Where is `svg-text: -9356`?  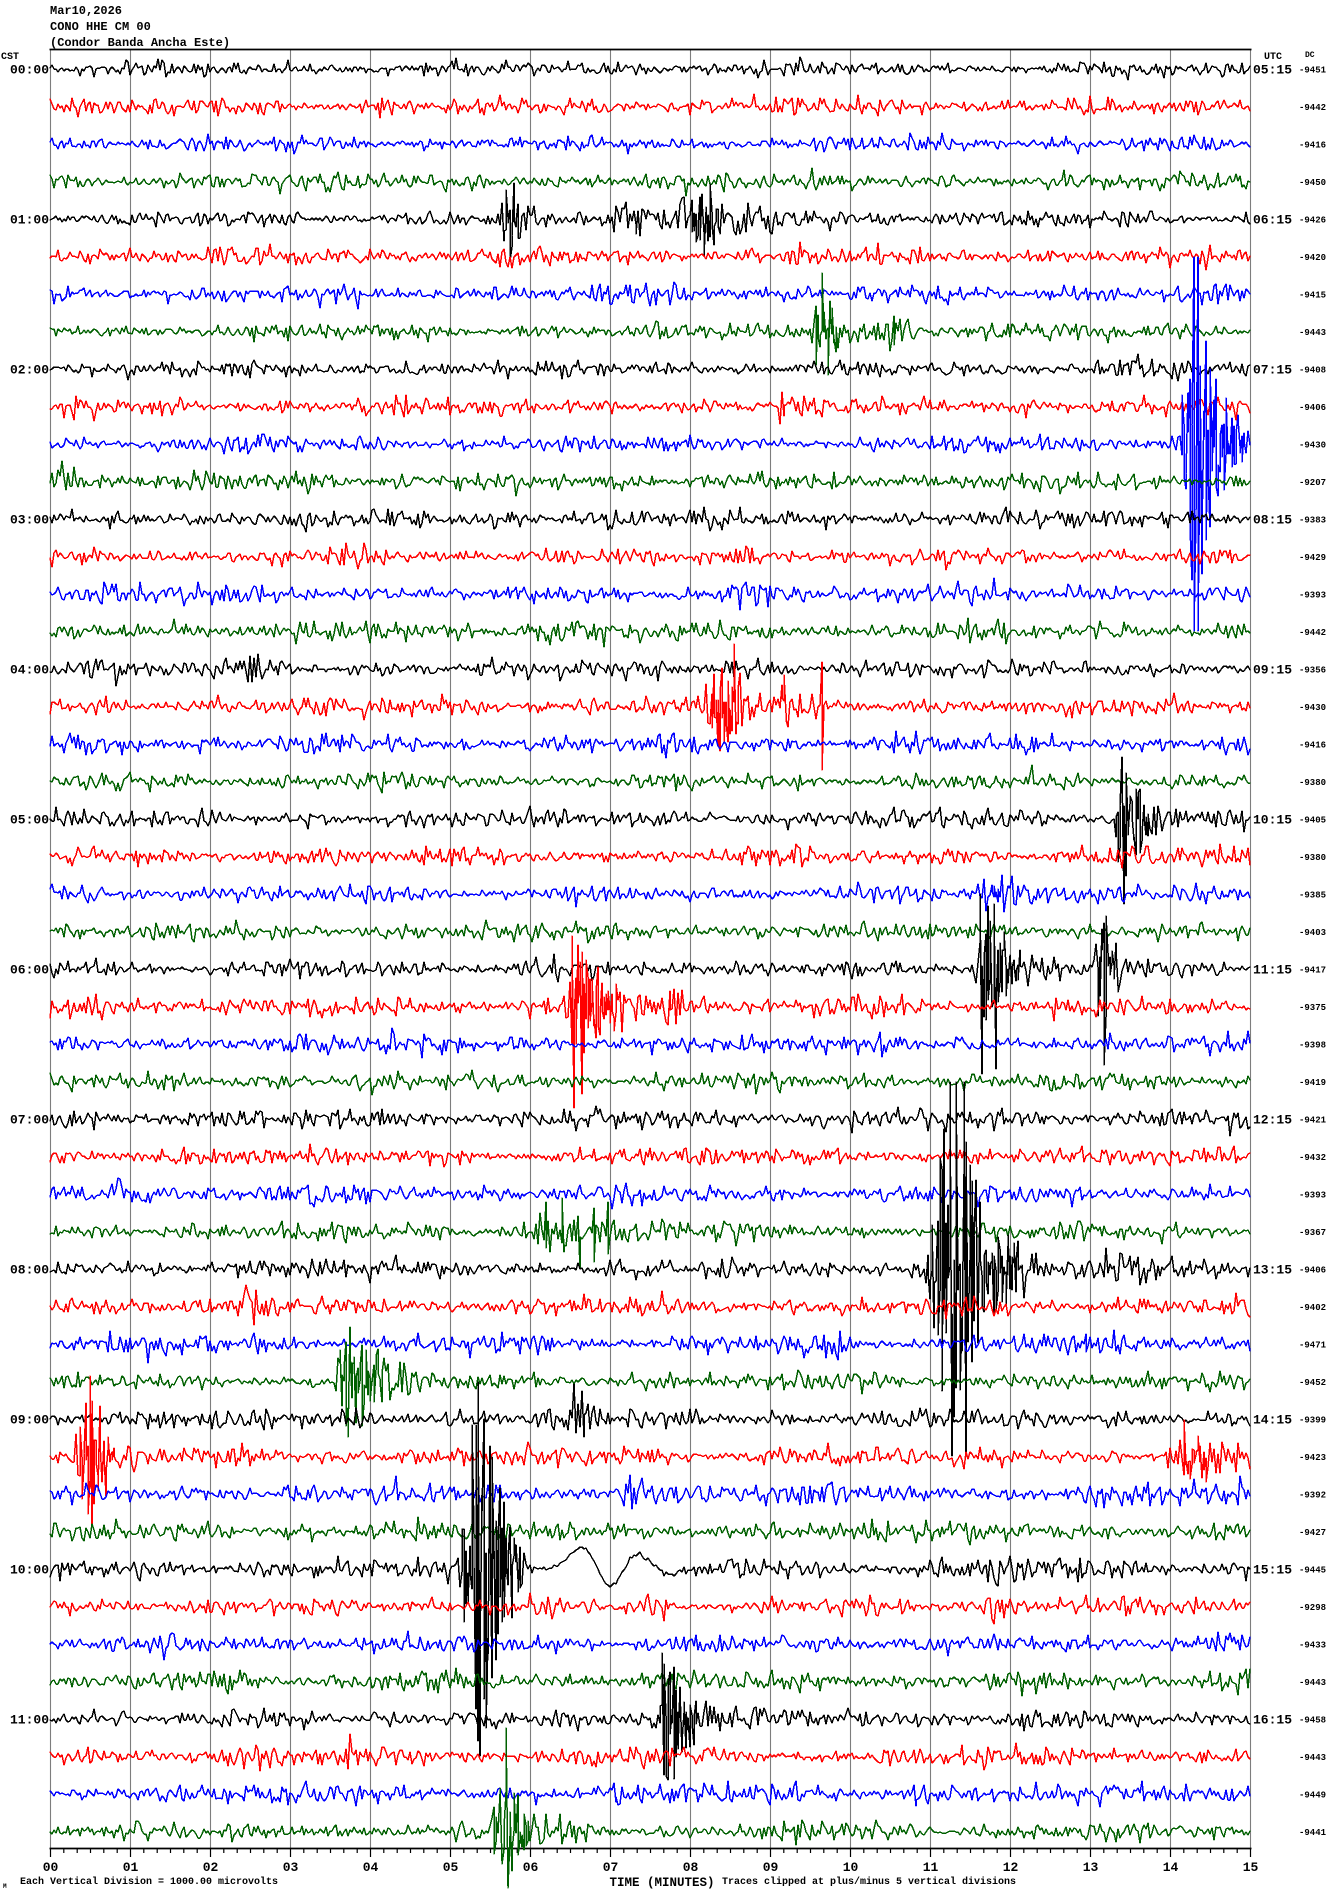 svg-text: -9356 is located at coordinates (1312, 671).